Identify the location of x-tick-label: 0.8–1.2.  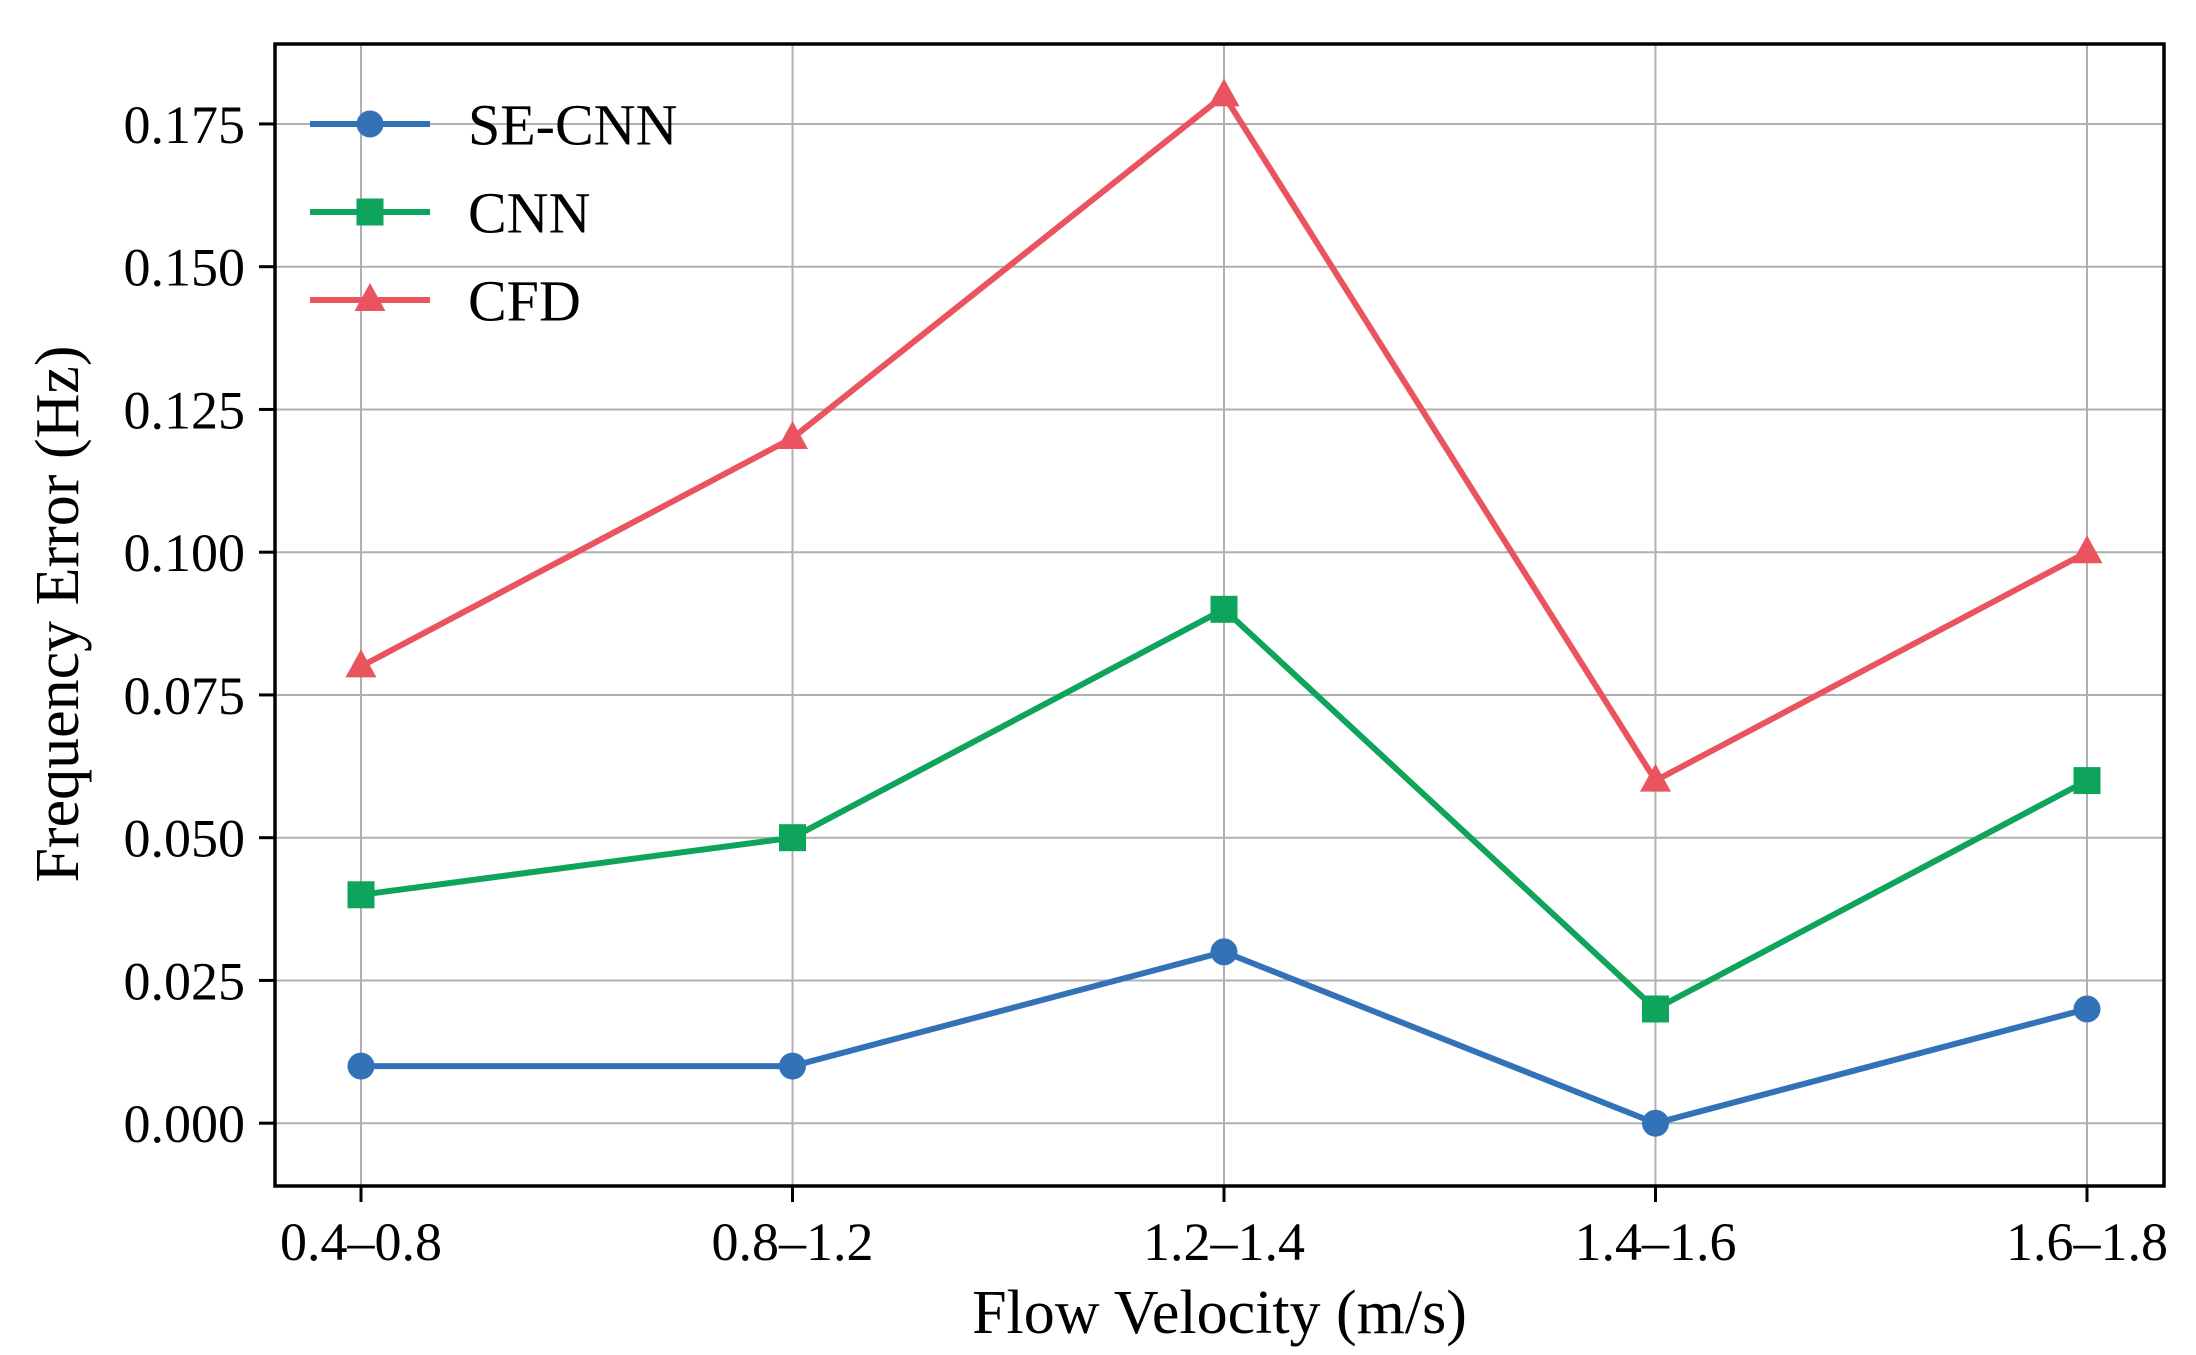
(793, 1242).